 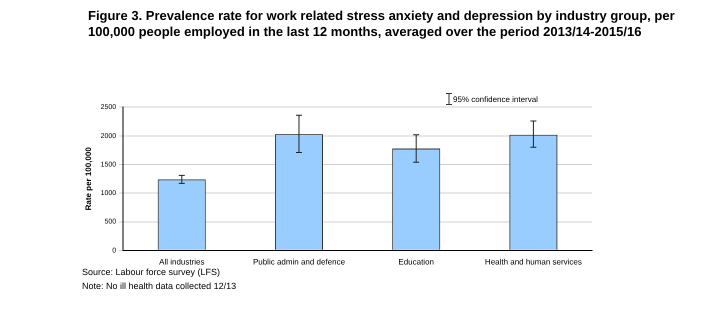 What do you see at coordinates (159, 286) in the screenshot?
I see `text: Note: No ill health data collected 12/13` at bounding box center [159, 286].